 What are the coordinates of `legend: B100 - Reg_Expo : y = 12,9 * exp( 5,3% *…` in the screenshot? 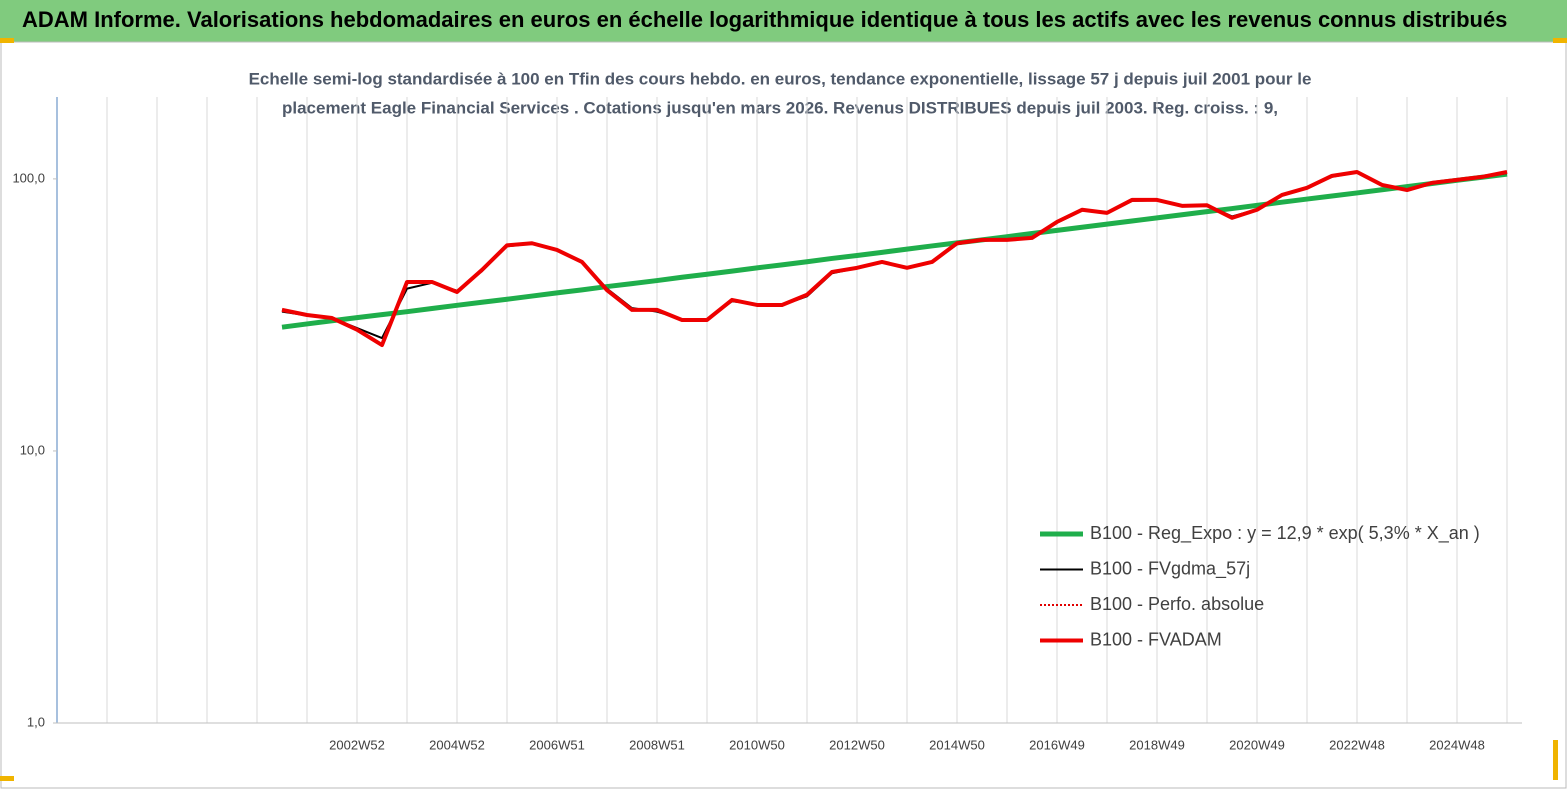 It's located at (1260, 586).